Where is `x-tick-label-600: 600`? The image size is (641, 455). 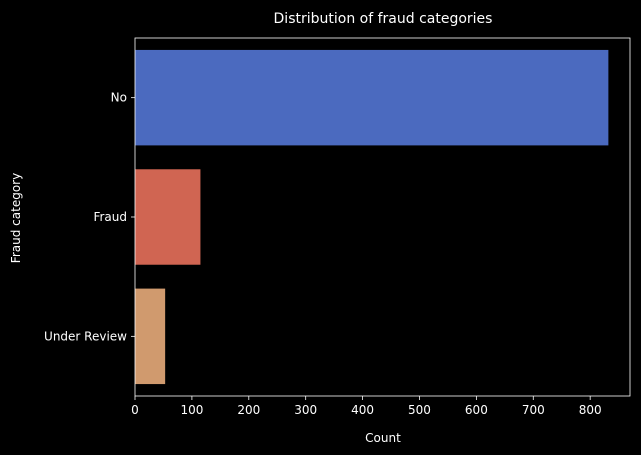 x-tick-label-600: 600 is located at coordinates (476, 410).